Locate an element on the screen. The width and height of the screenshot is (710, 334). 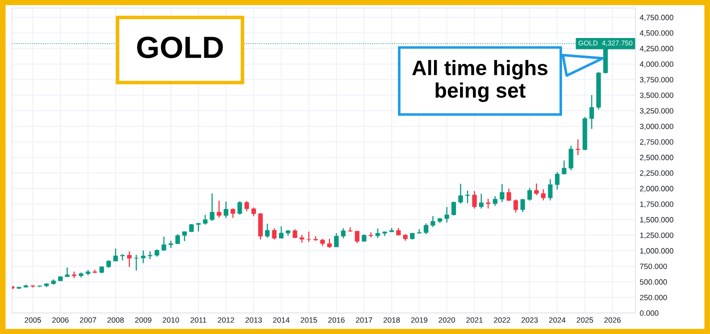
annotation: All time highs being set is located at coordinates (480, 81).